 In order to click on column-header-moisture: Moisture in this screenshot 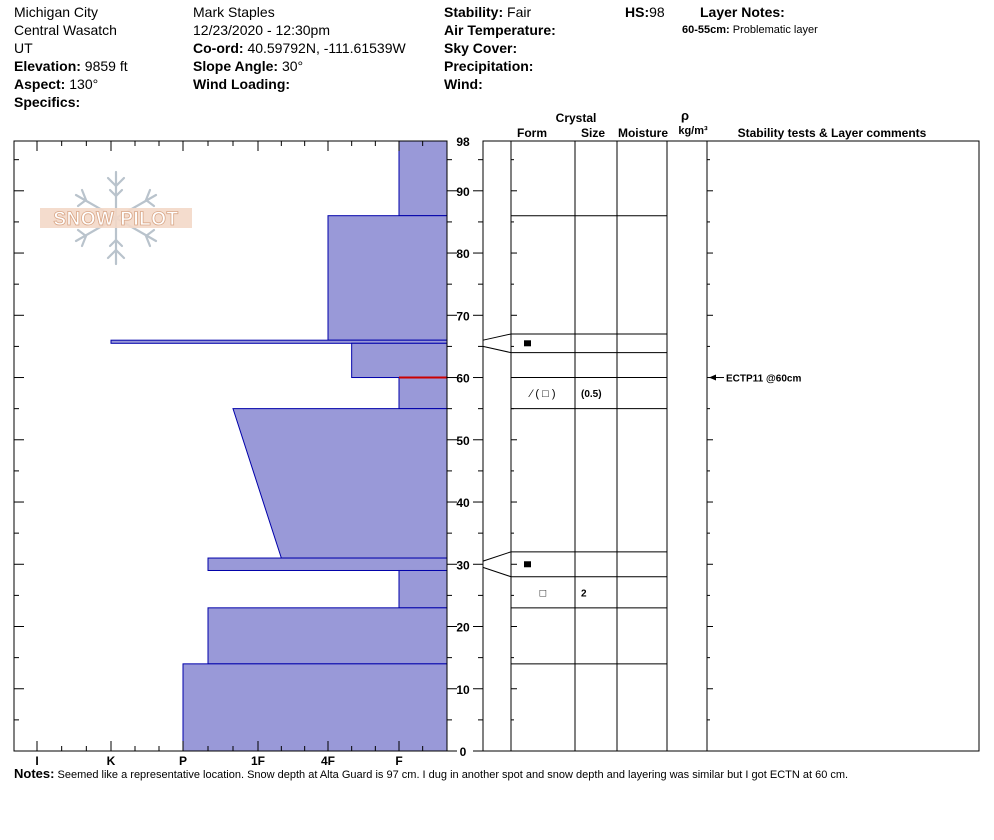, I will do `click(643, 133)`.